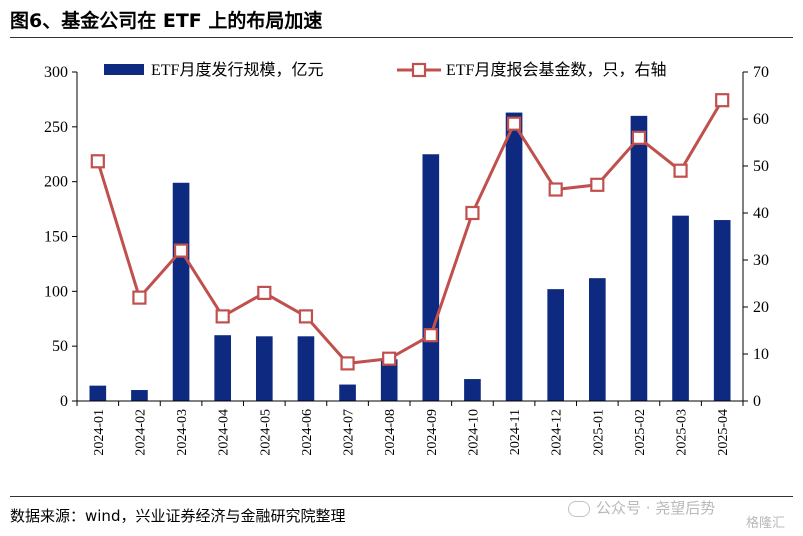 This screenshot has width=803, height=536. I want to click on x-axis-tick-label: 2024-01, so click(99, 432).